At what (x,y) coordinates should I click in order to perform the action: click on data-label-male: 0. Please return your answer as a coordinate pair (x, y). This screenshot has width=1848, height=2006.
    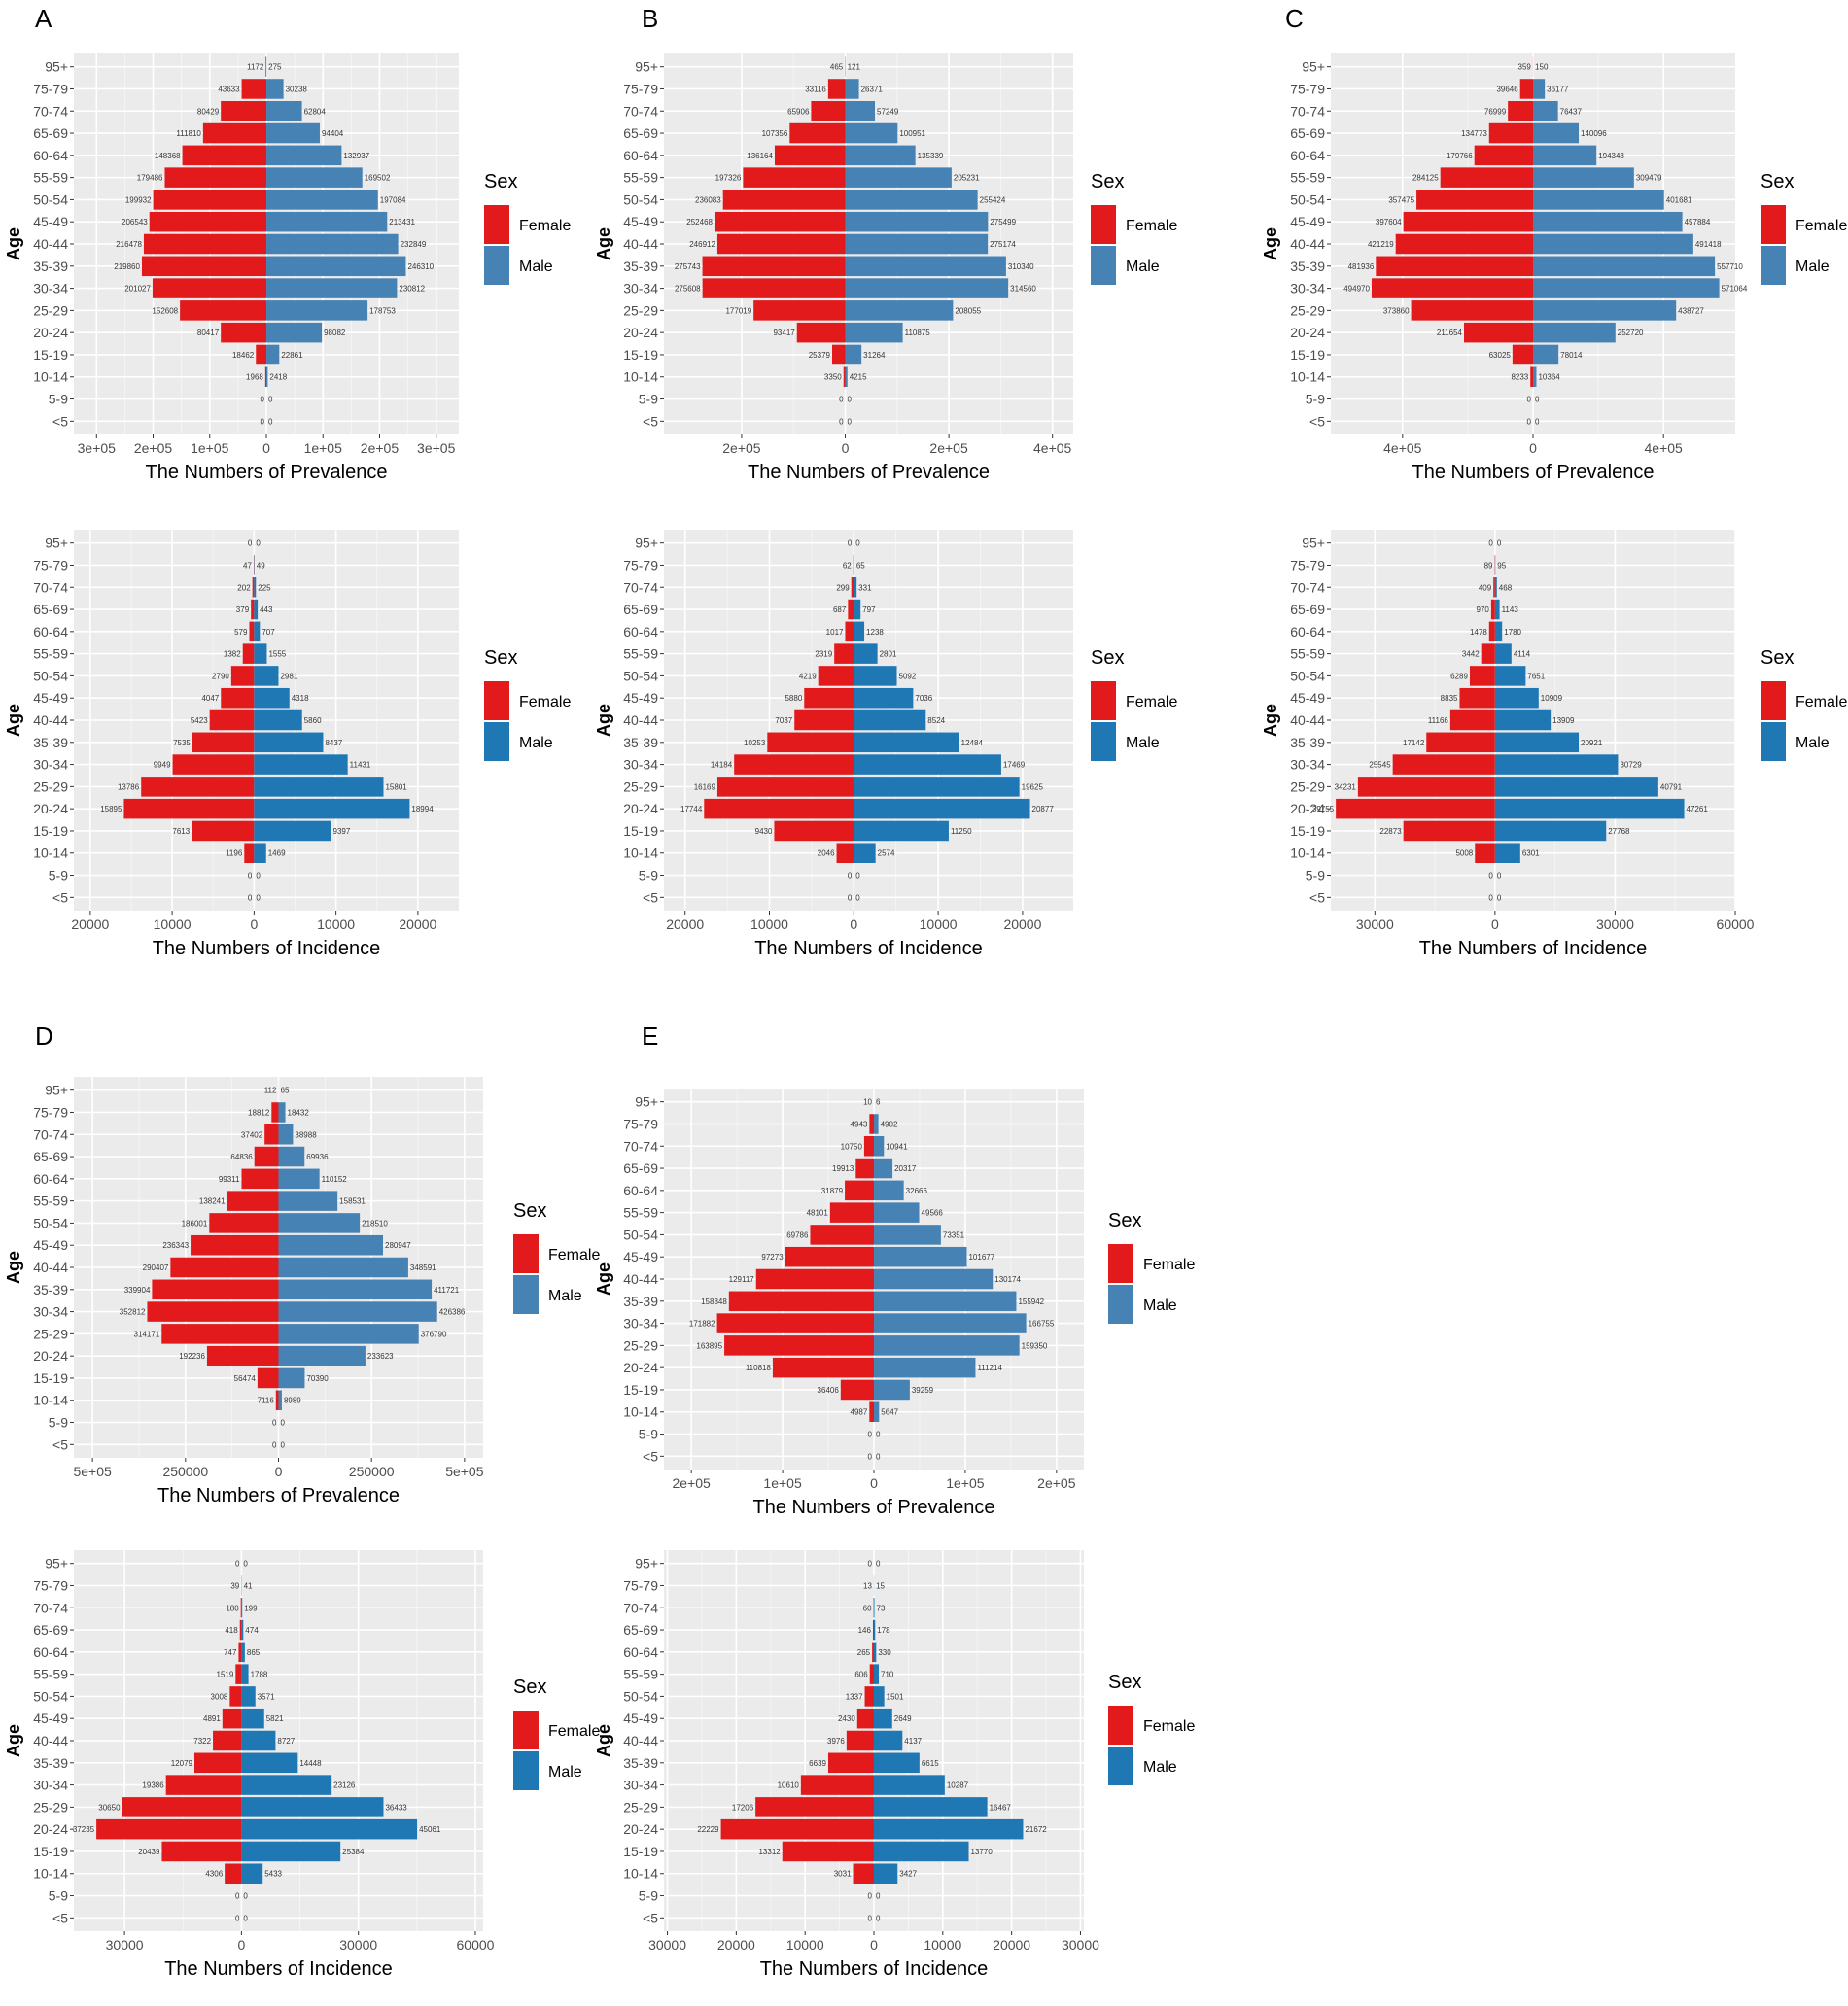
    Looking at the image, I should click on (1499, 897).